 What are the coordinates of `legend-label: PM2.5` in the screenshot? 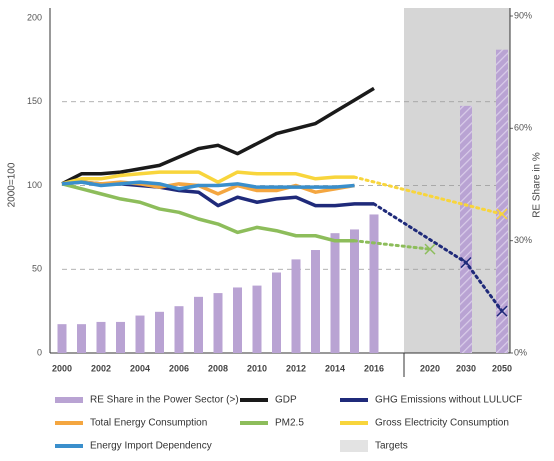 It's located at (289, 423).